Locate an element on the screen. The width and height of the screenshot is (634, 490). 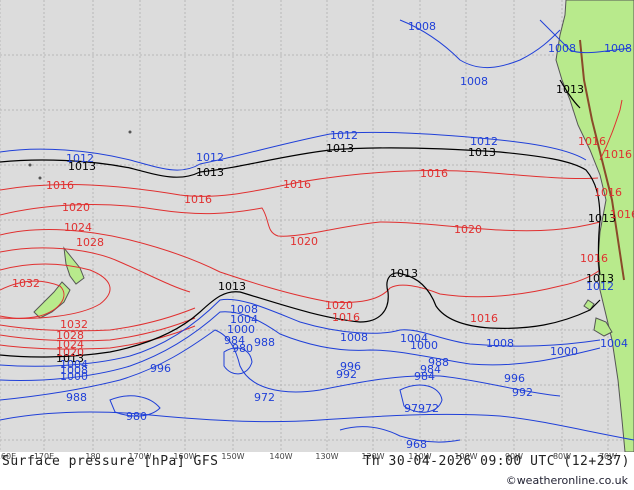
lon-label: 120W is located at coordinates (373, 456).